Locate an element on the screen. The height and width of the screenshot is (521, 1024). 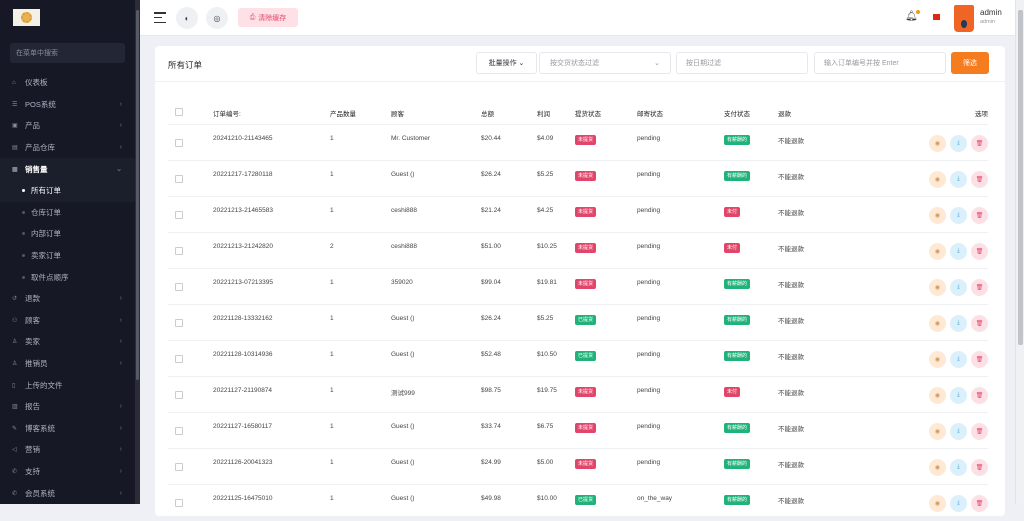
sidebar-scrollbar is located at coordinates (137, 252).